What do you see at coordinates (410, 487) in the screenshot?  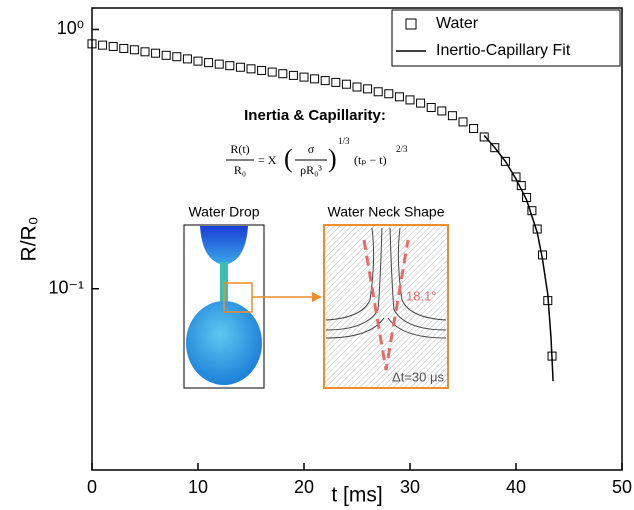 I see `x-tick-label: 30` at bounding box center [410, 487].